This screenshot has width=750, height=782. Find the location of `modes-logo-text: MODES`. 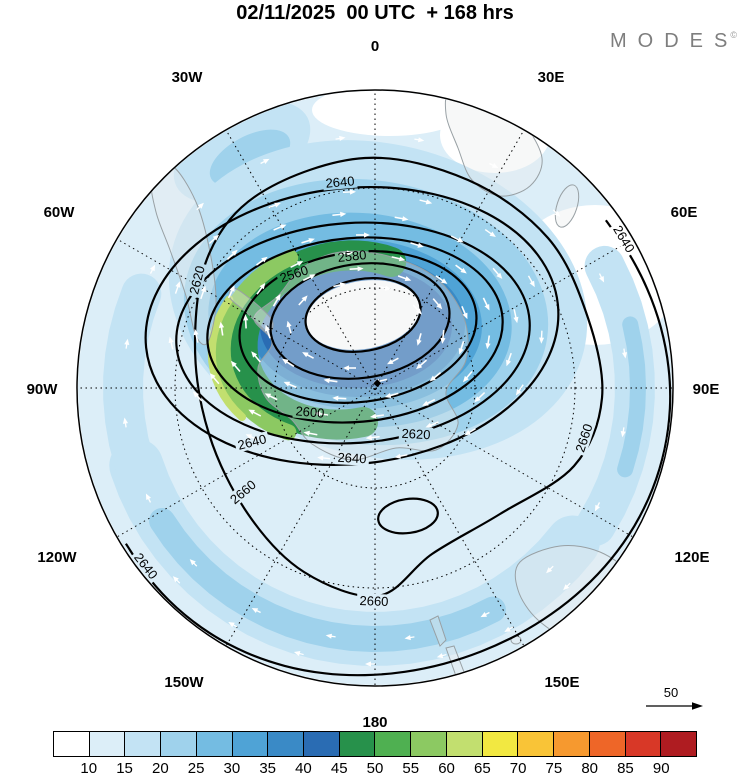

modes-logo-text: MODES is located at coordinates (674, 41).